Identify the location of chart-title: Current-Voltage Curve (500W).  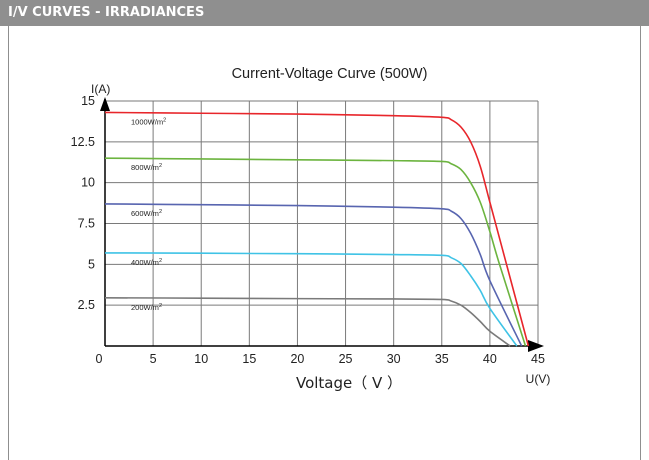
(330, 74).